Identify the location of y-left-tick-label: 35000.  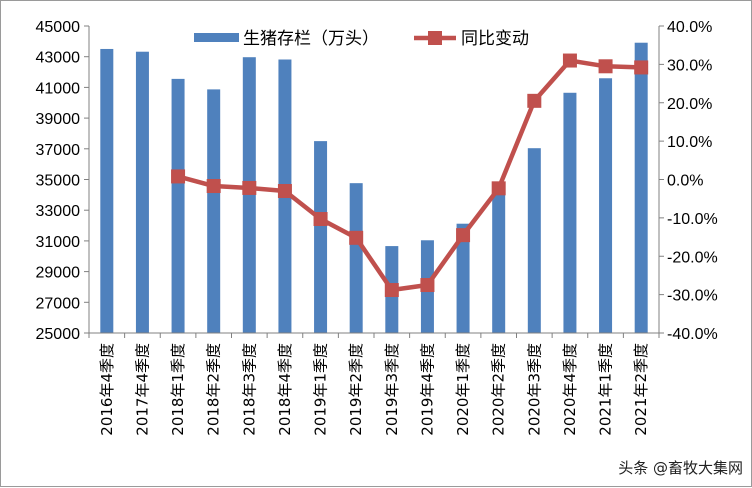
(58, 181).